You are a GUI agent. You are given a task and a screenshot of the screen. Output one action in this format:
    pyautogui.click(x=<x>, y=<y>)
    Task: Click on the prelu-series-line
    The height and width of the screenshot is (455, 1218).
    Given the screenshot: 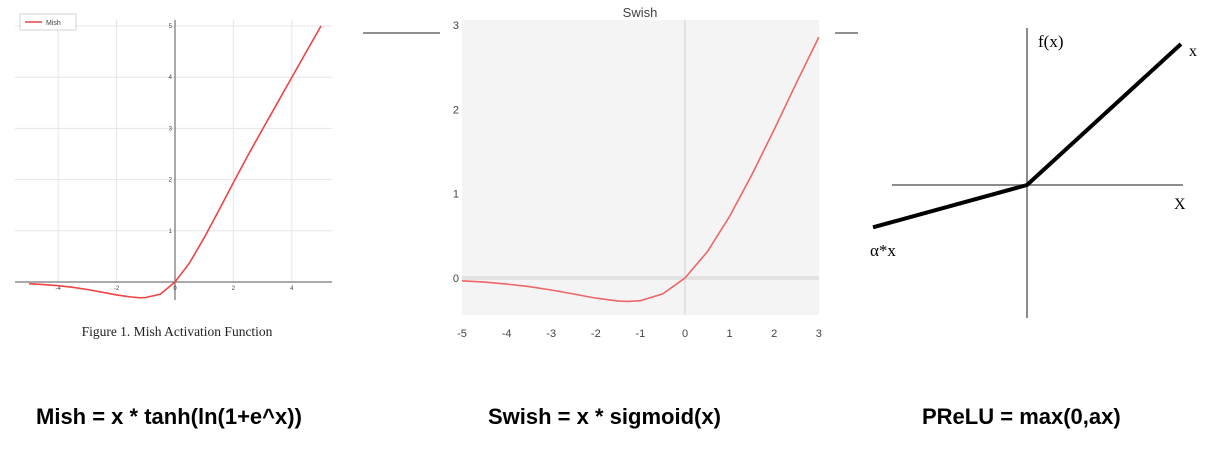 What is the action you would take?
    pyautogui.click(x=1027, y=136)
    